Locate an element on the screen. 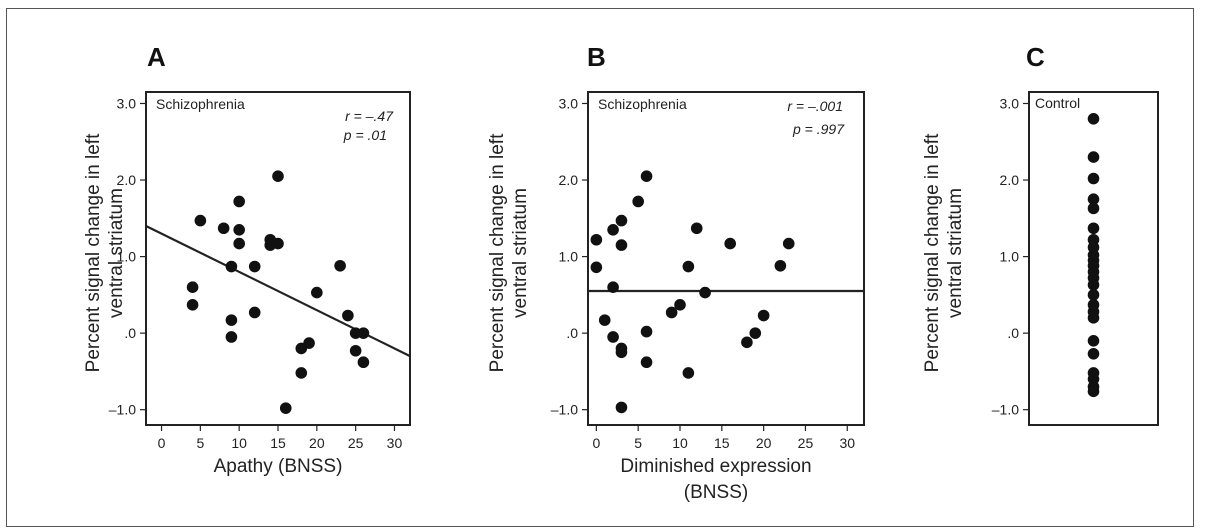 This screenshot has height=530, width=1206. panel-a-xtick-label: 5 is located at coordinates (200, 443).